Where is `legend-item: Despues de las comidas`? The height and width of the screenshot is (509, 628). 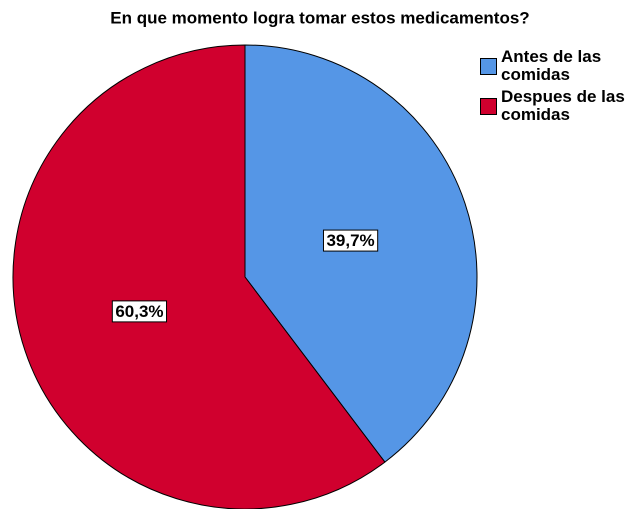 legend-item: Despues de las comidas is located at coordinates (552, 106).